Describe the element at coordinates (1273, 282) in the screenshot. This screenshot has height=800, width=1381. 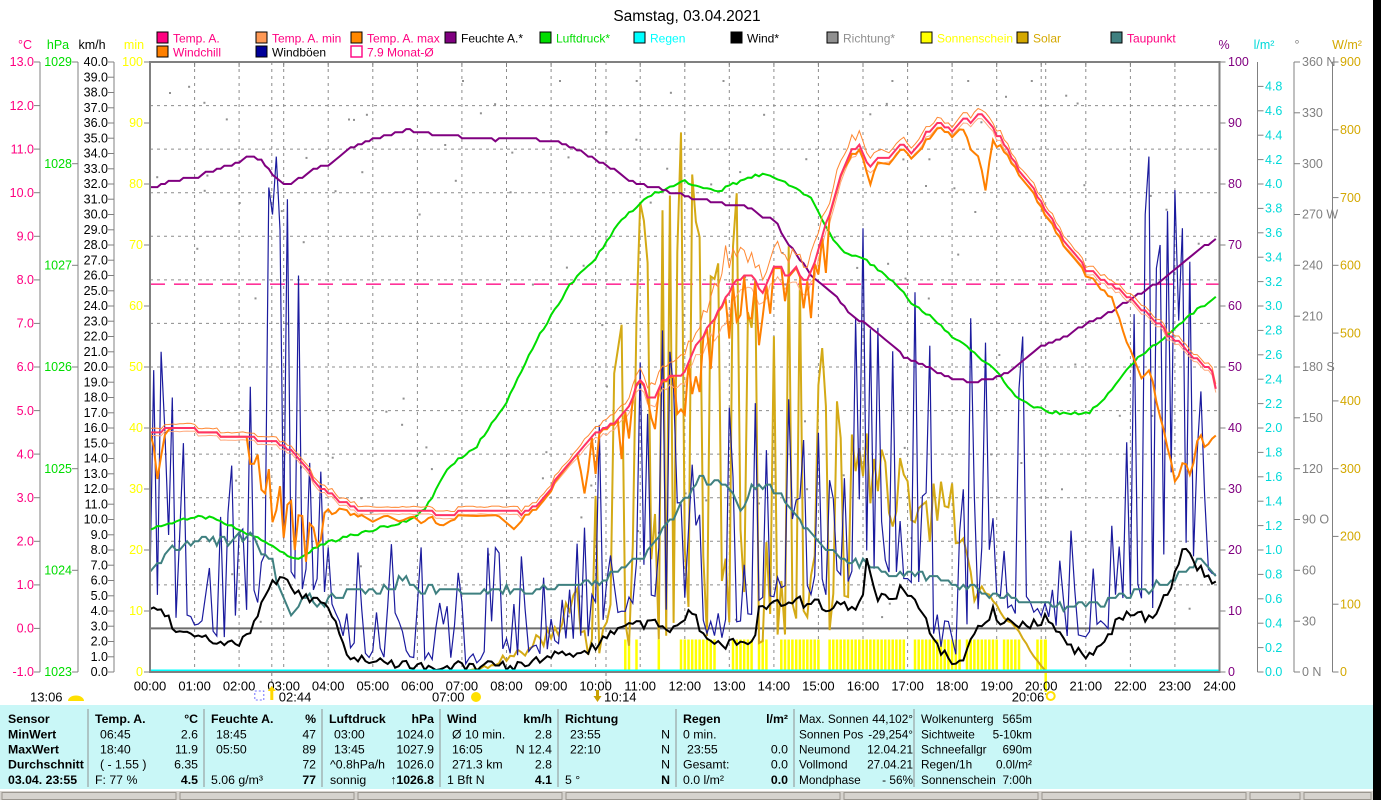
I see `svg-text: 3.2` at that location.